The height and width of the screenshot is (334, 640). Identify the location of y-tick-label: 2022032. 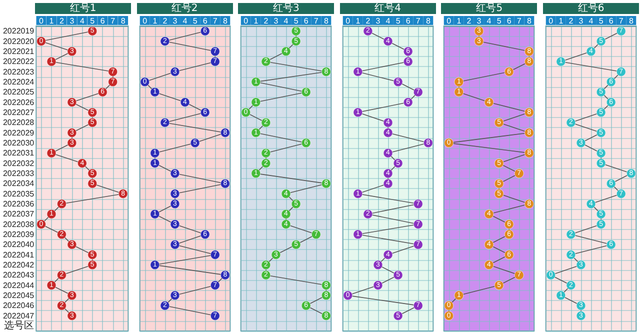
(18, 163).